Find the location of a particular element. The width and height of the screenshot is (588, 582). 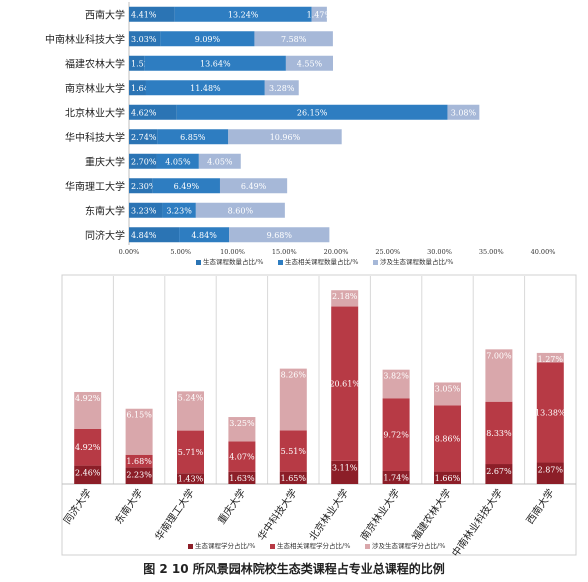

data-label: 2.67% is located at coordinates (499, 471).